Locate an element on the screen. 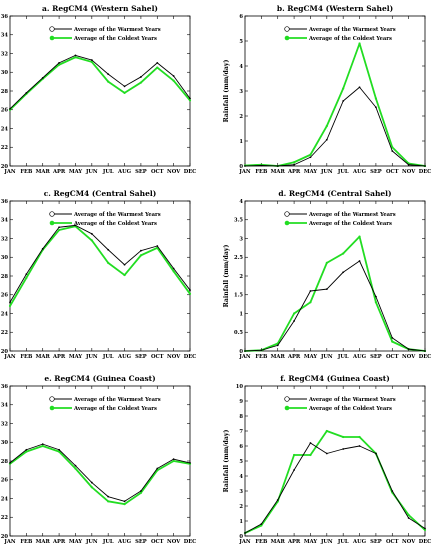 Image resolution: width=434 pixels, height=550 pixels. chart-title: c. RegCM4 (Central Sahel) is located at coordinates (100, 193).